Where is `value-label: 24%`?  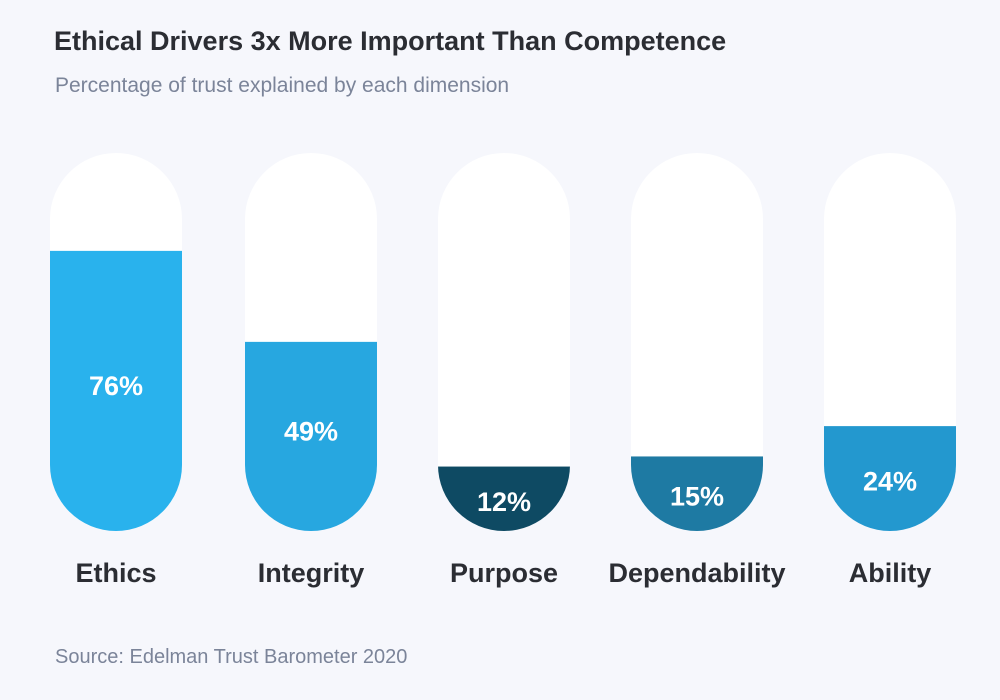
value-label: 24% is located at coordinates (890, 482).